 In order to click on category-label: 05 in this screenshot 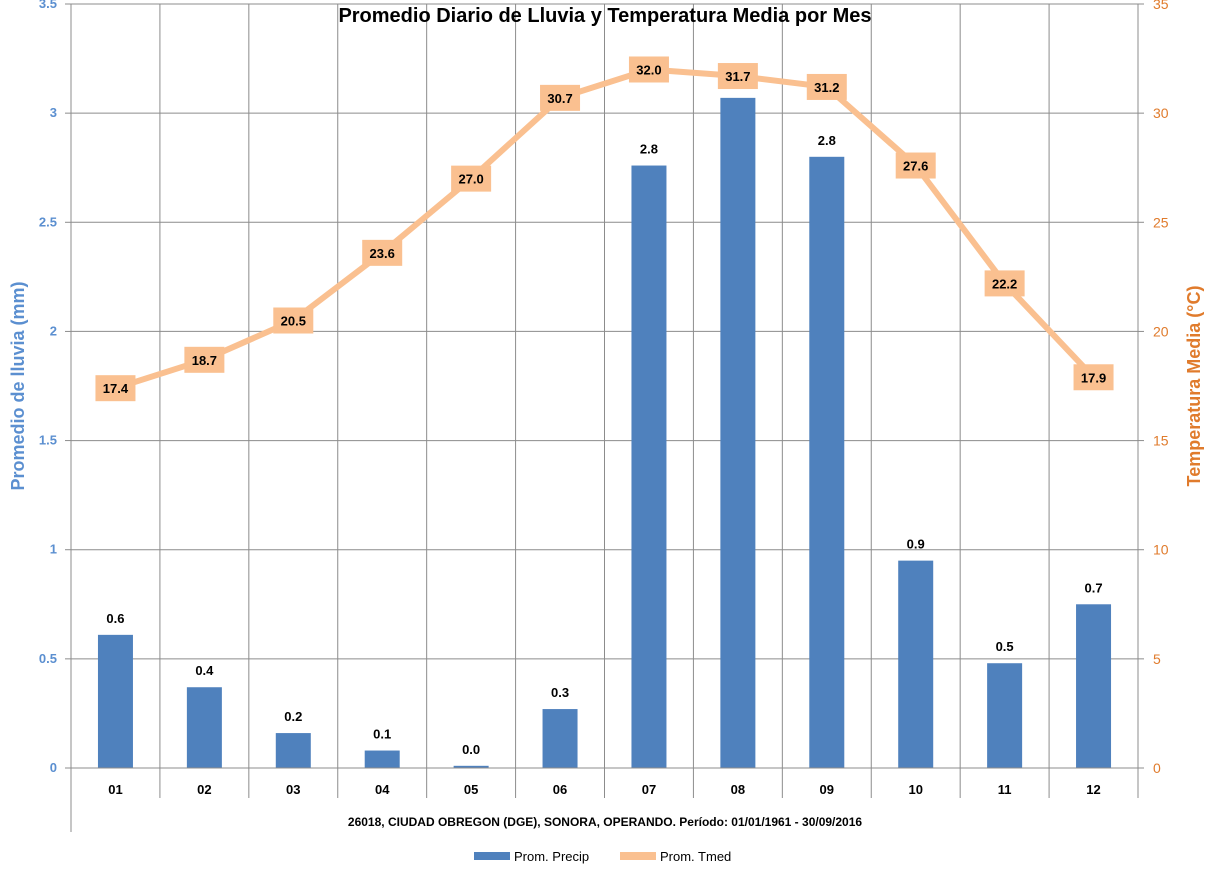, I will do `click(471, 789)`.